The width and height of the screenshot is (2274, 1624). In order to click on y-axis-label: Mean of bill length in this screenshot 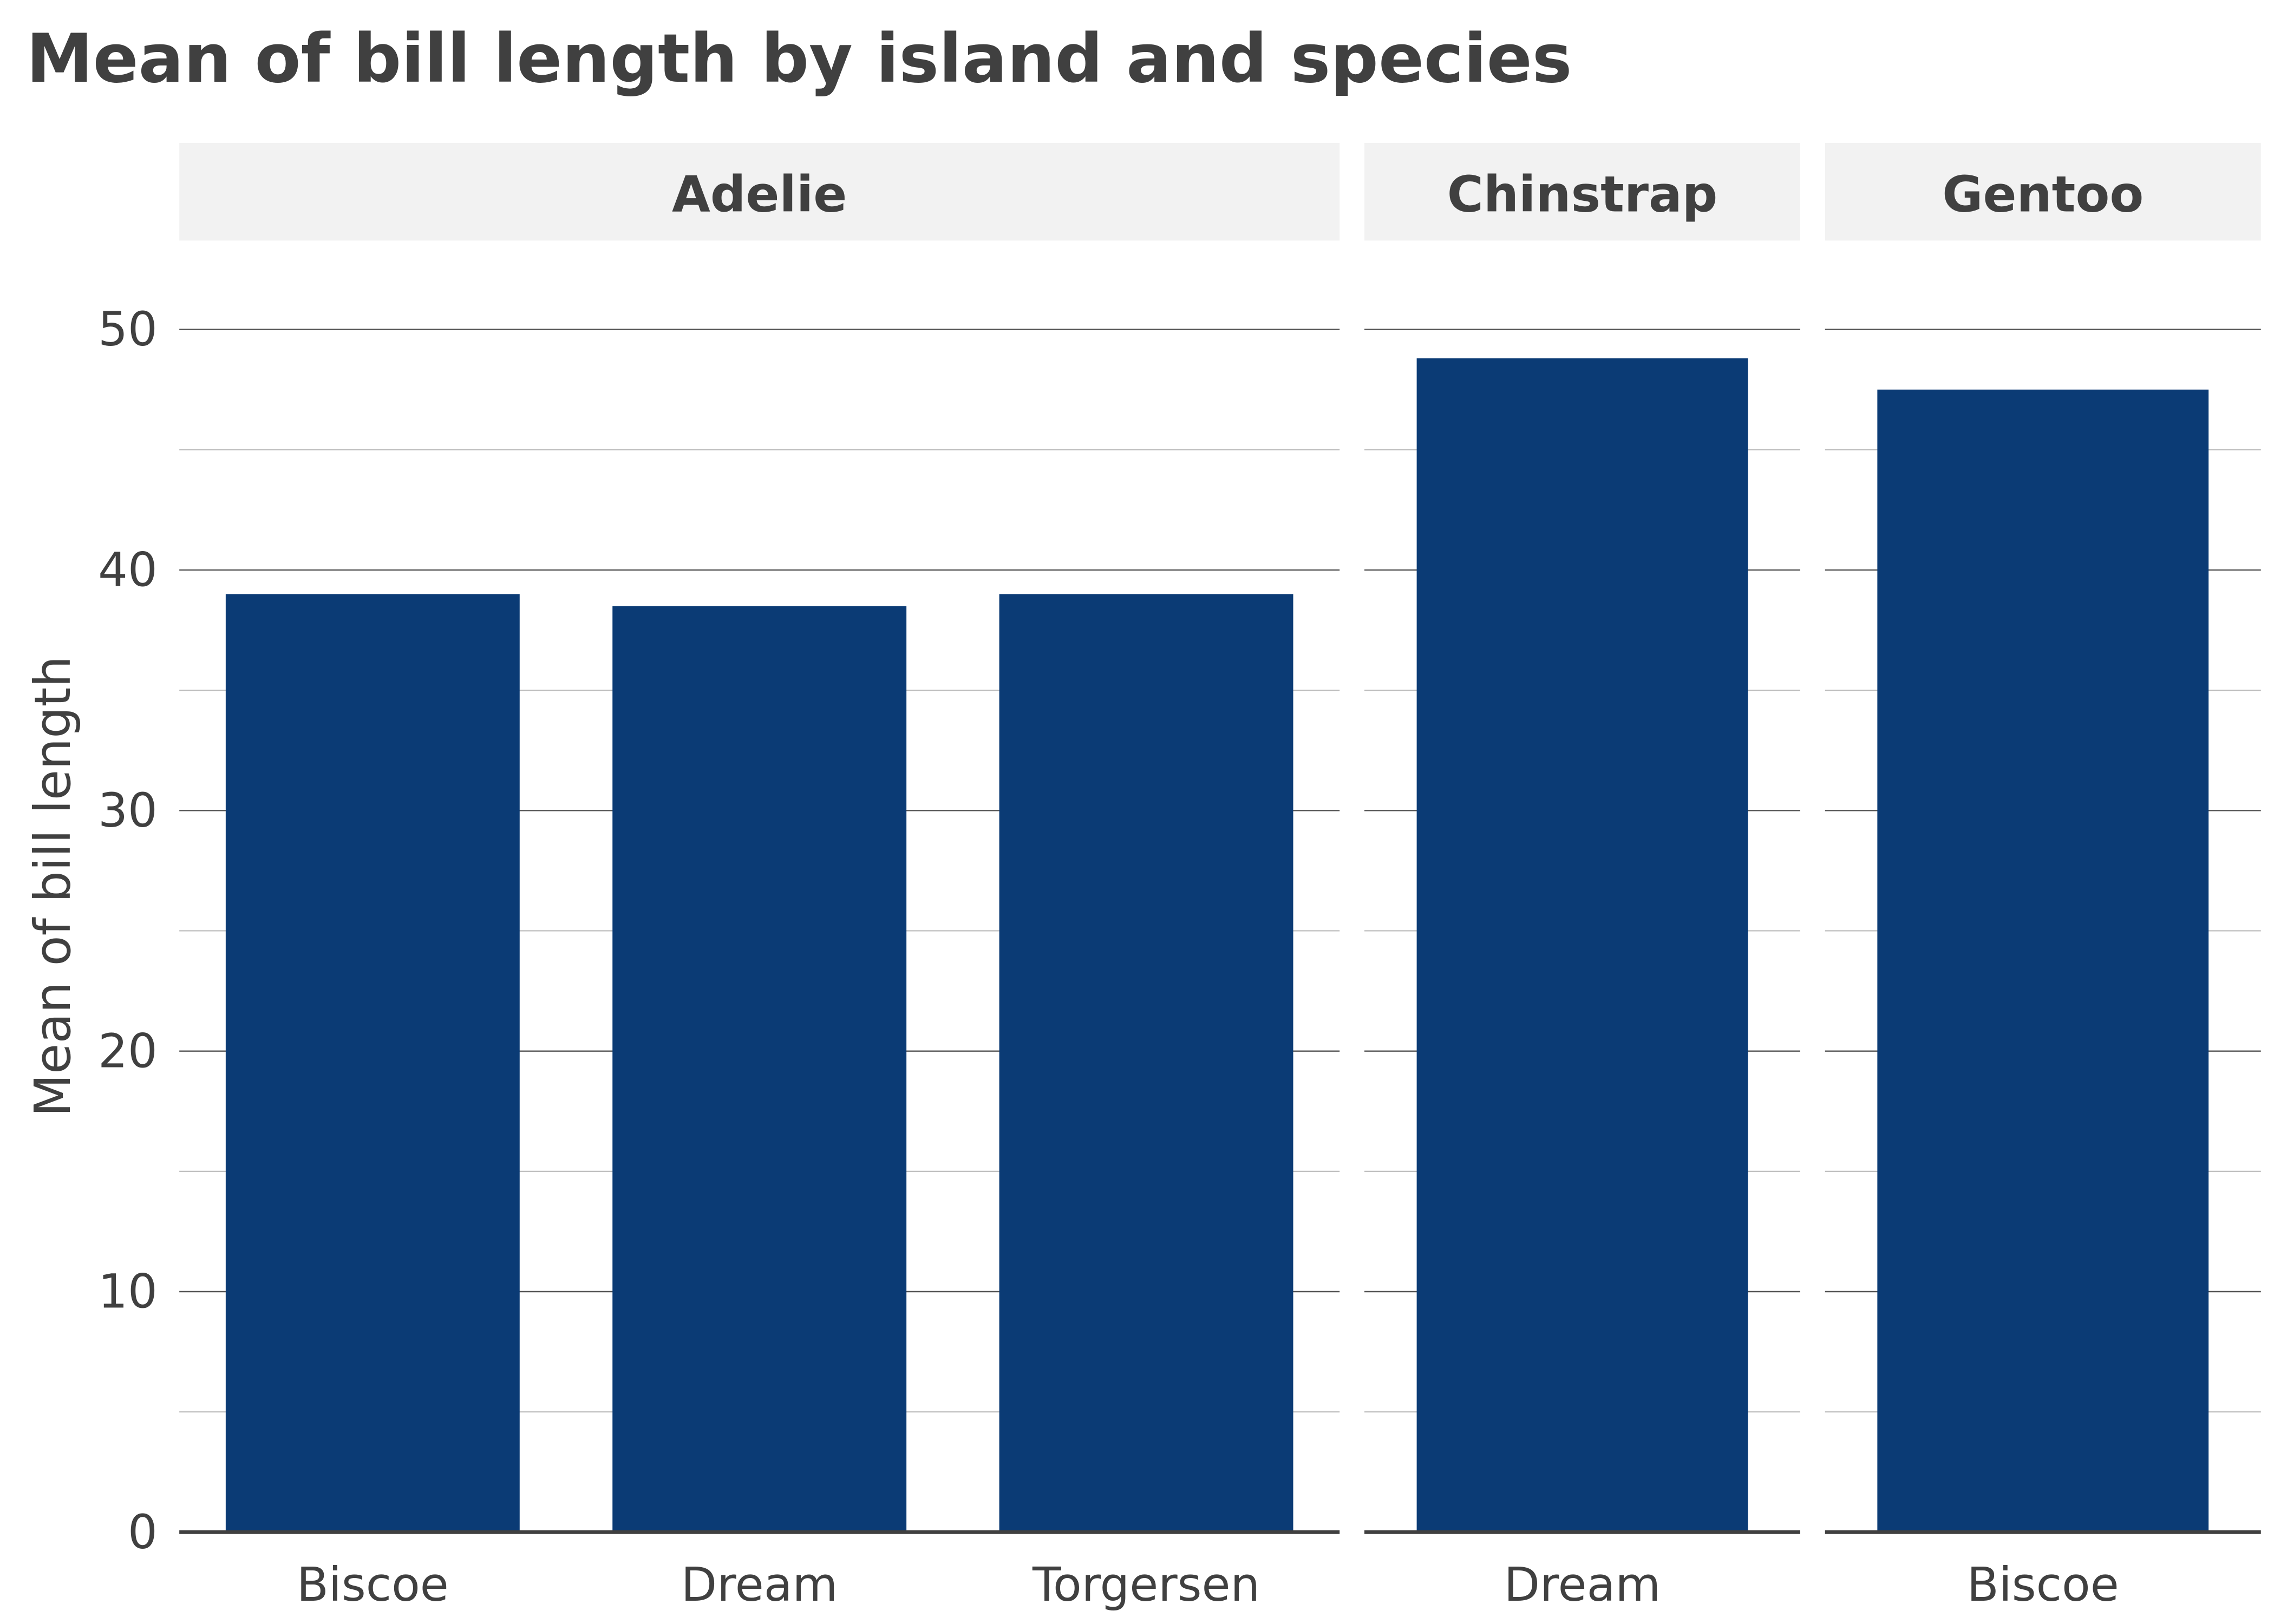, I will do `click(53, 886)`.